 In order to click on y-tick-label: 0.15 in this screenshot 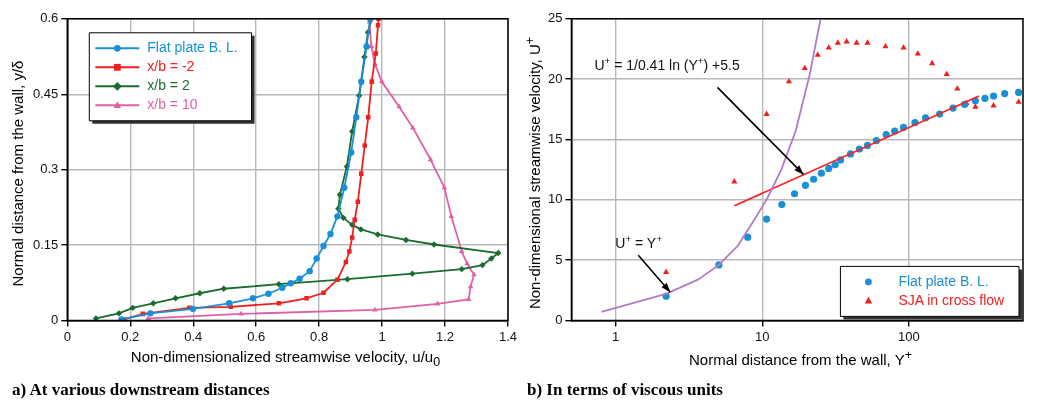, I will do `click(45, 244)`.